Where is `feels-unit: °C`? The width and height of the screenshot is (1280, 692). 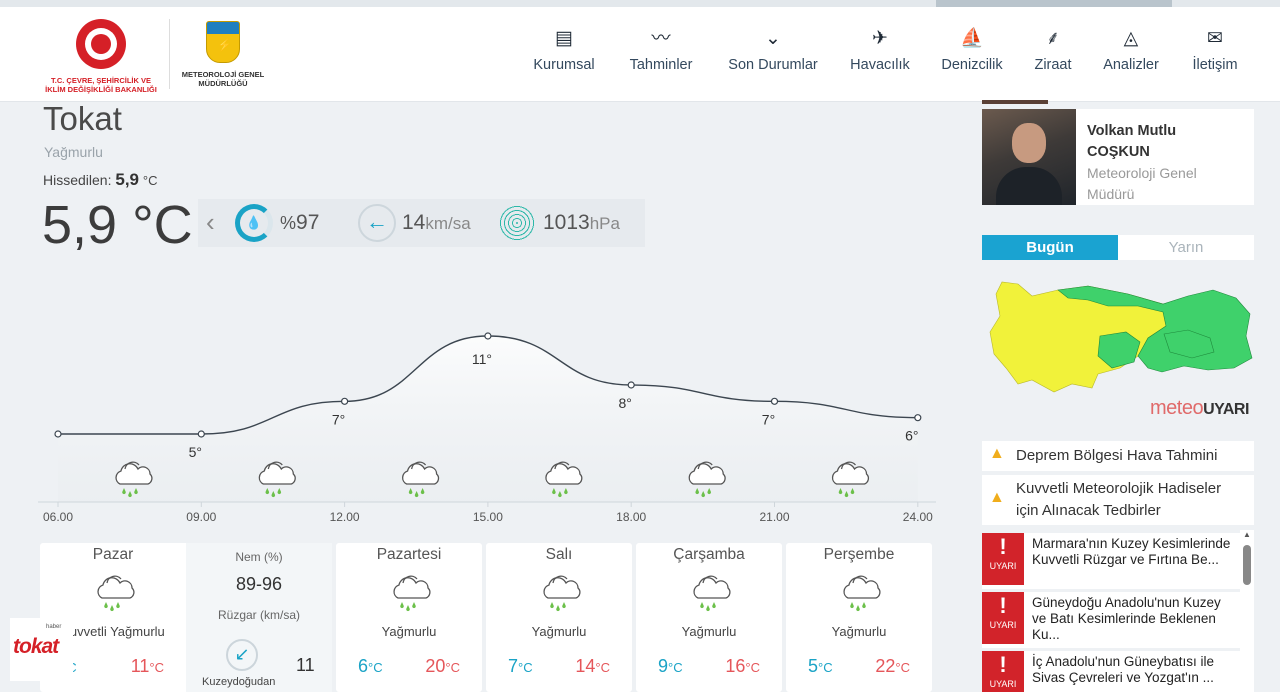 feels-unit: °C is located at coordinates (150, 180).